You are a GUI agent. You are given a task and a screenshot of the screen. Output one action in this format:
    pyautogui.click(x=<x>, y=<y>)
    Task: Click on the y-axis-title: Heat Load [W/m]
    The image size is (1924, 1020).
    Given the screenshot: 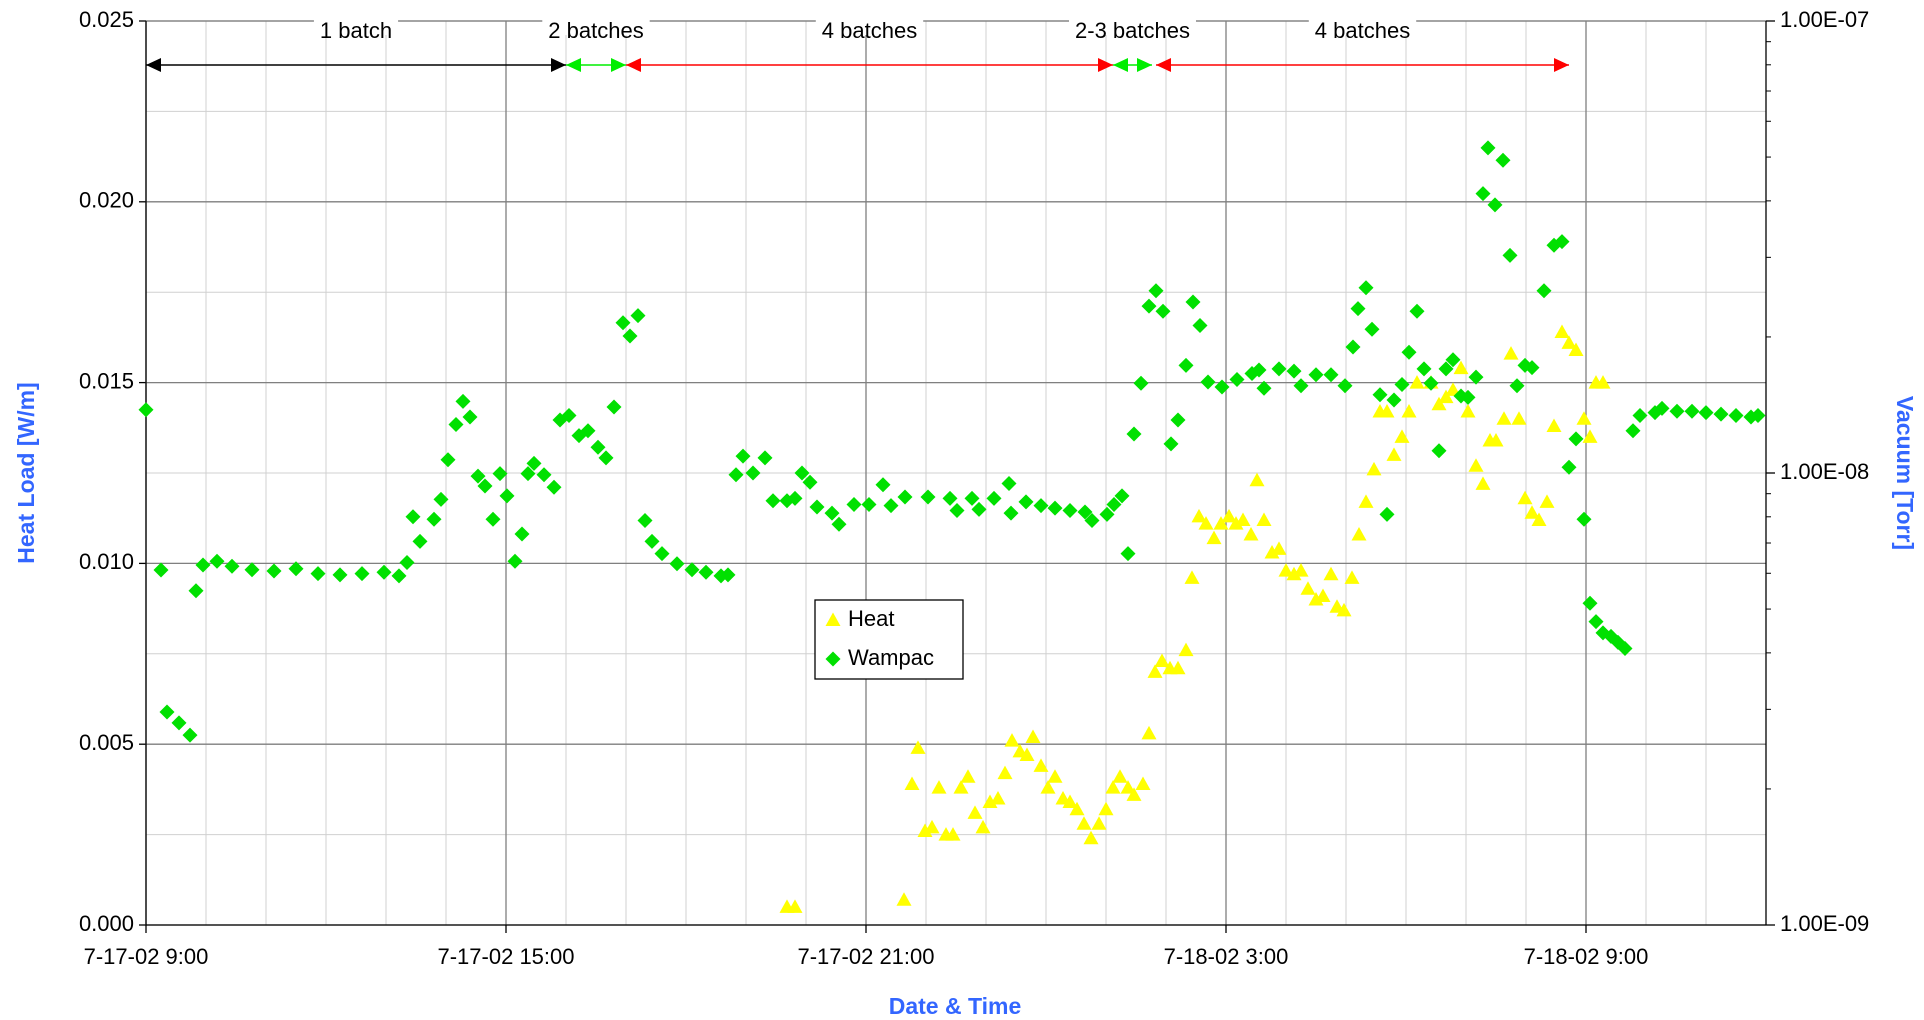 What is the action you would take?
    pyautogui.click(x=26, y=472)
    